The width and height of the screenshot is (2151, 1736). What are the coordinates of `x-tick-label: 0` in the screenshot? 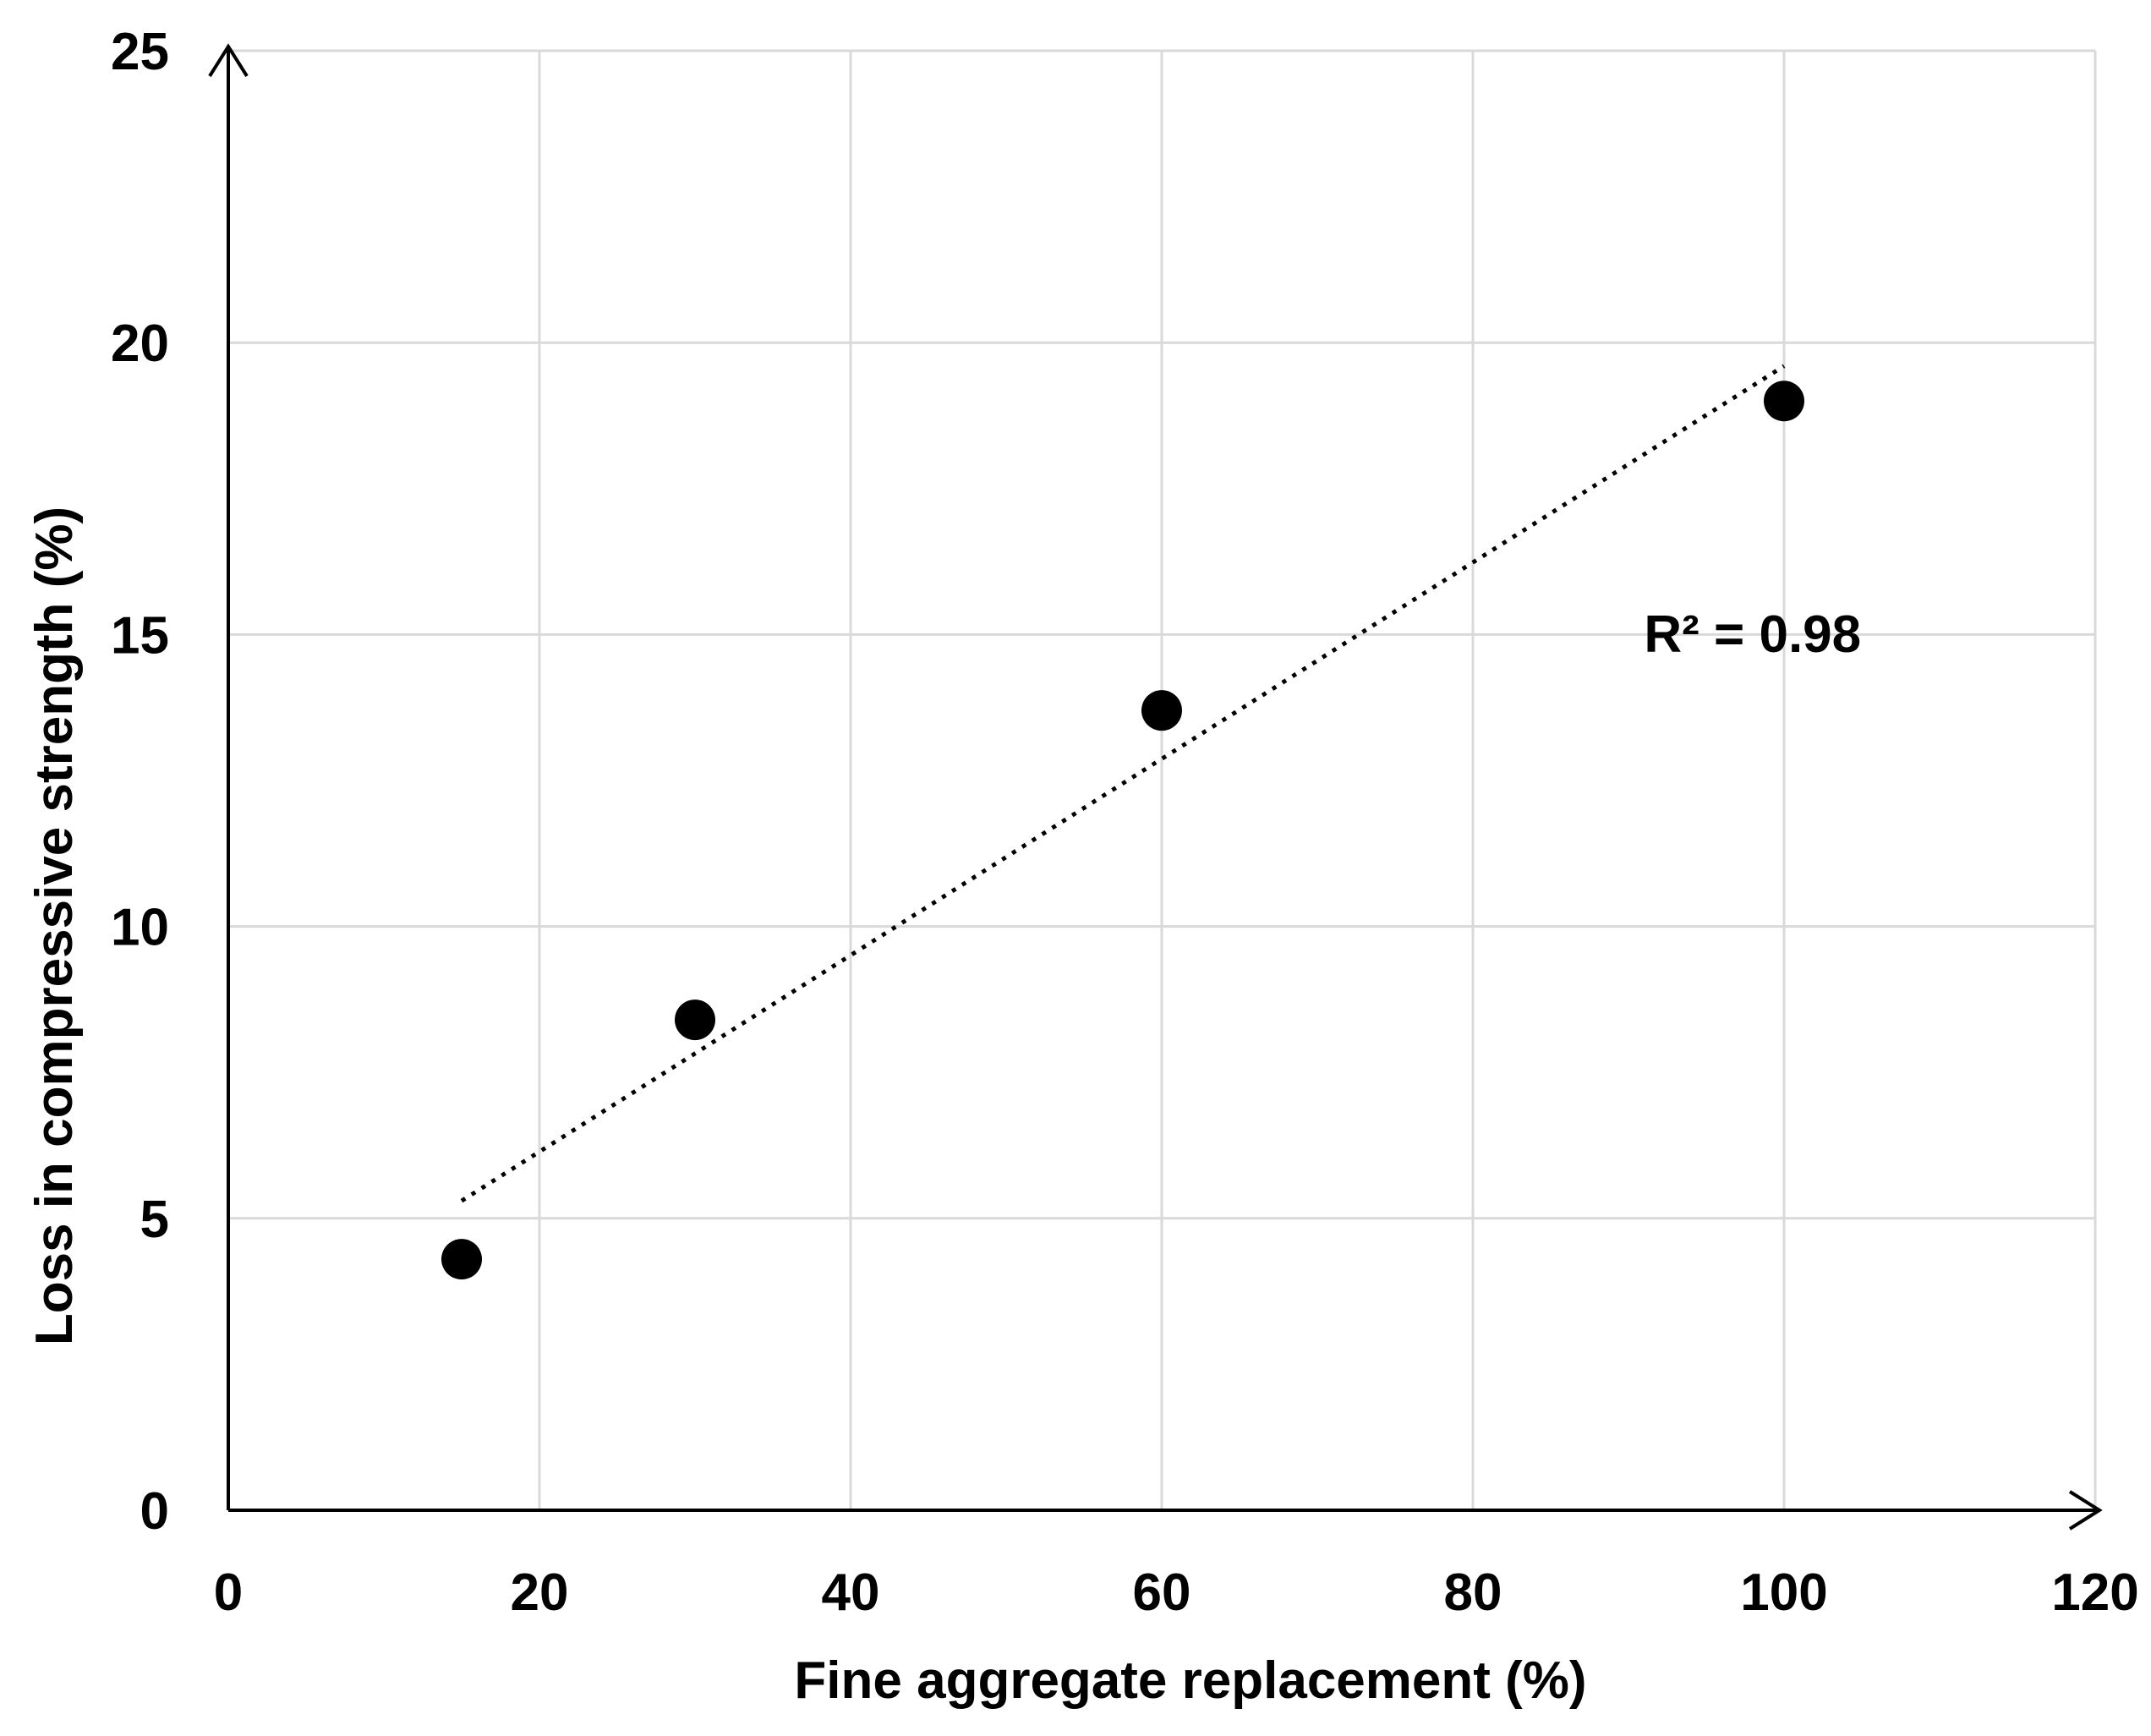 It's located at (229, 1592).